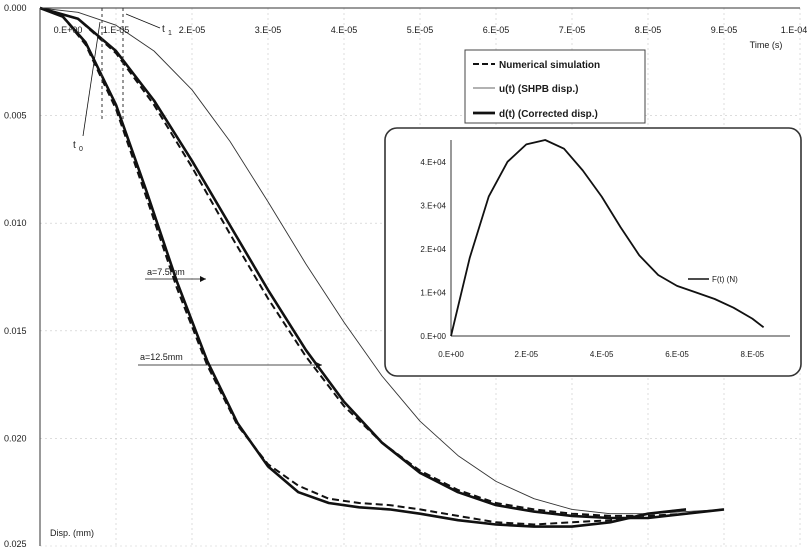 The image size is (808, 554). I want to click on x-tick-label: 2.E-05, so click(192, 30).